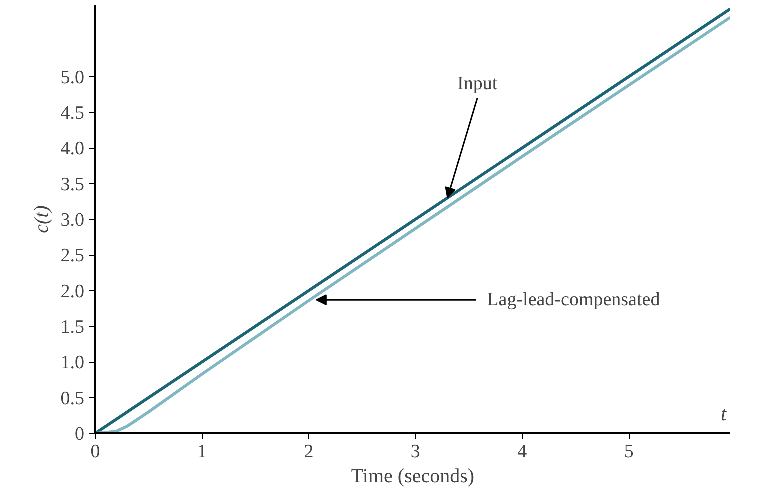 The width and height of the screenshot is (770, 493). I want to click on x-tick-label: 2, so click(309, 452).